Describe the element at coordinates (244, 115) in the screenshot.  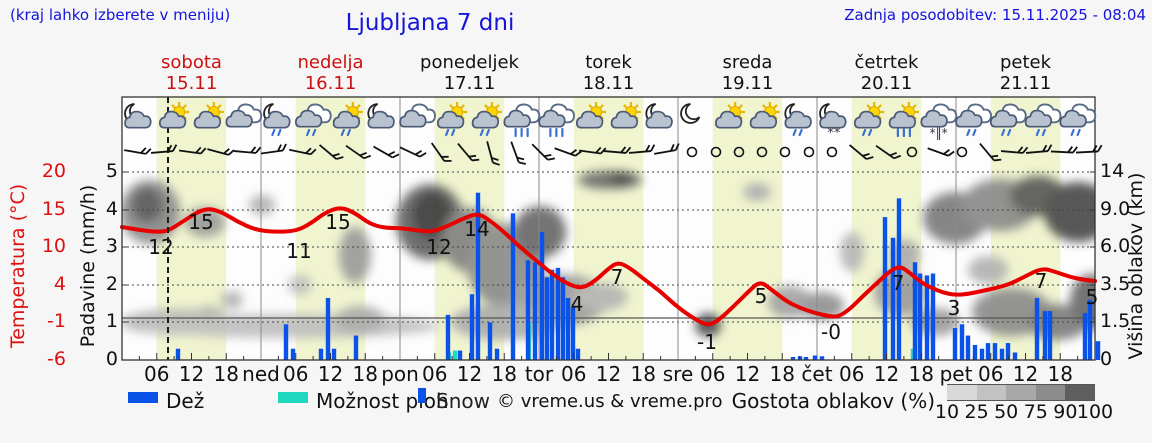
I see `weather-icon-clouds` at that location.